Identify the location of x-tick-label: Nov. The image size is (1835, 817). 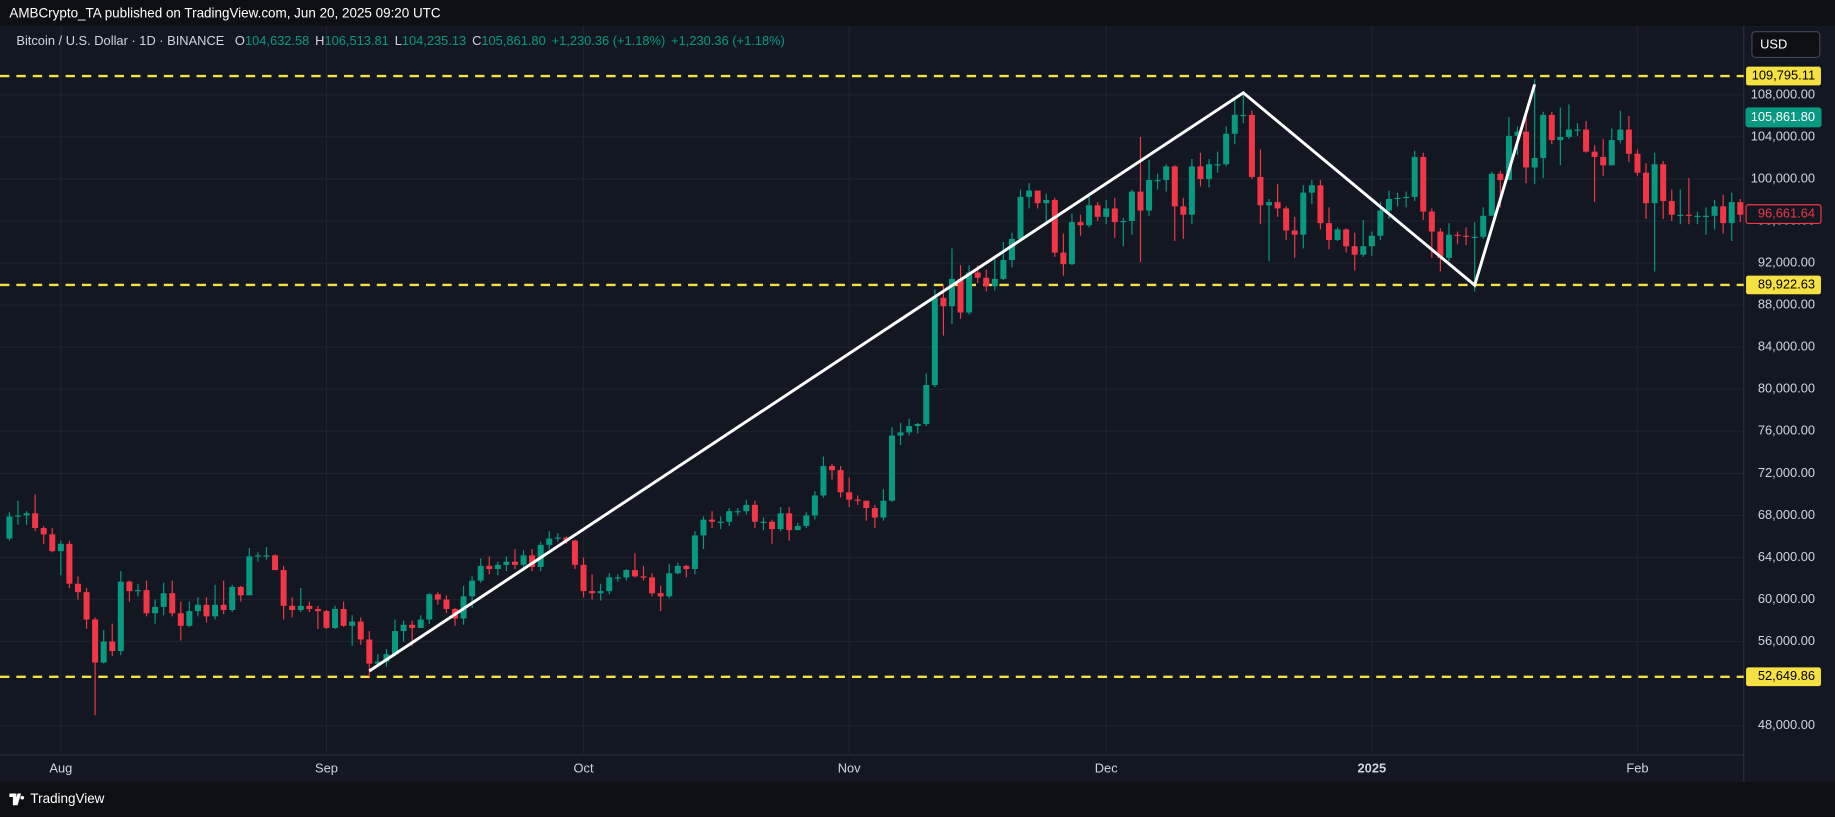
(849, 767).